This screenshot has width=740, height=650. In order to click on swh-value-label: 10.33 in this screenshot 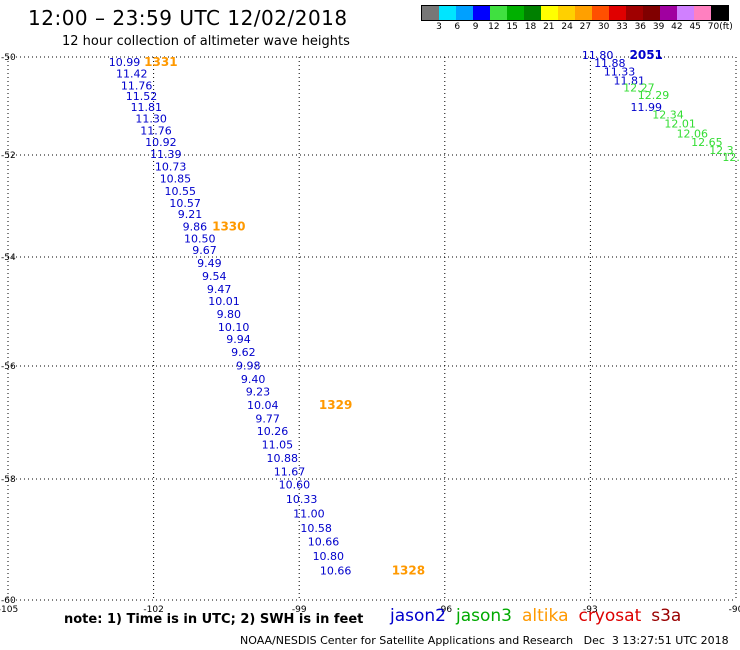, I will do `click(302, 499)`.